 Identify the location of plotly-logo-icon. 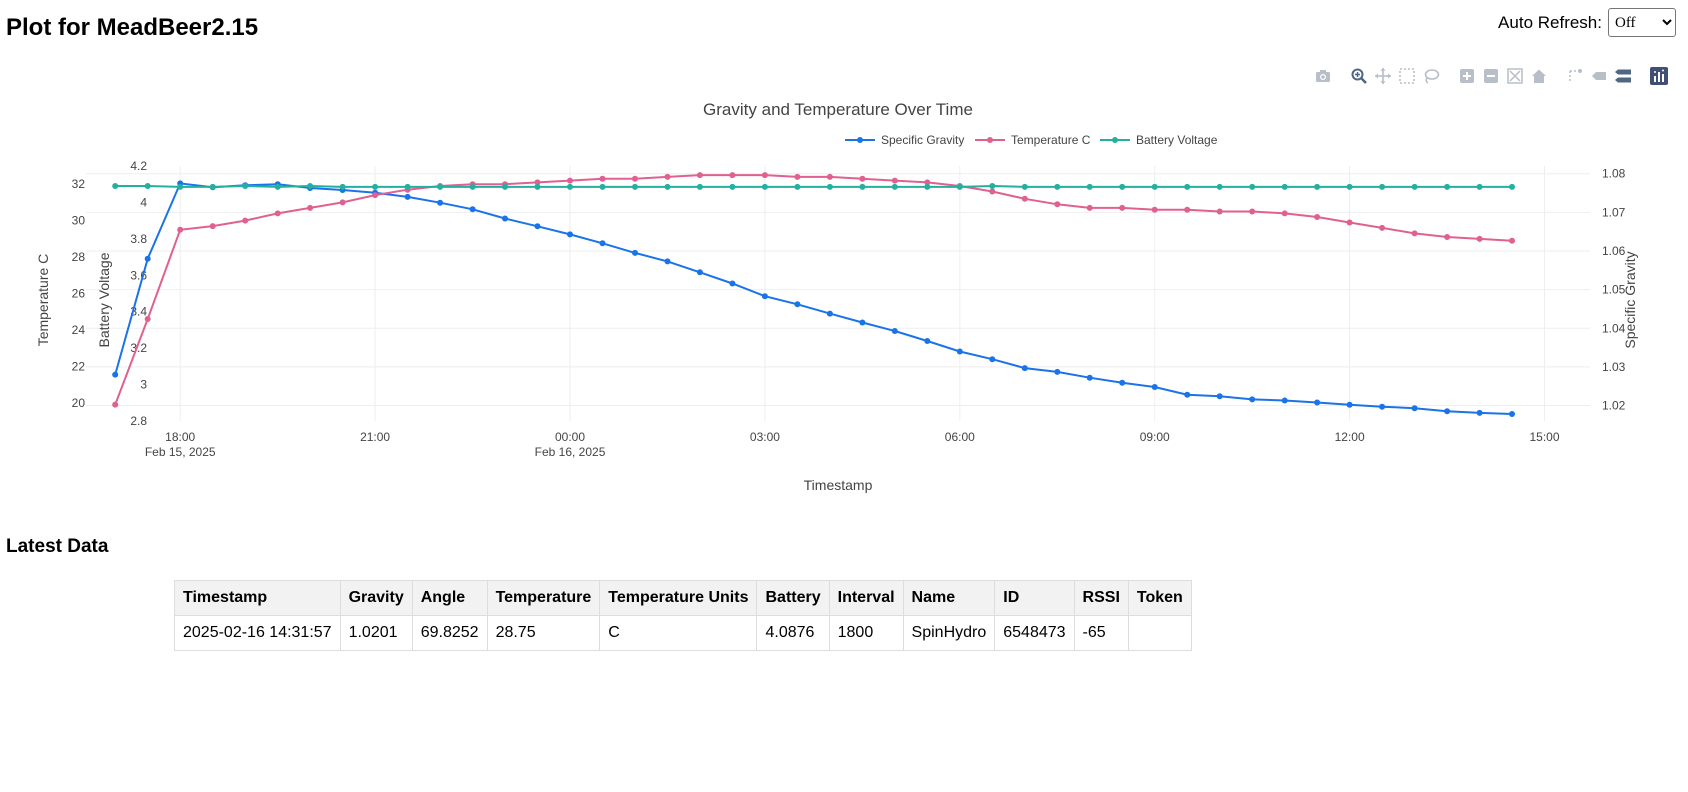
(1659, 76).